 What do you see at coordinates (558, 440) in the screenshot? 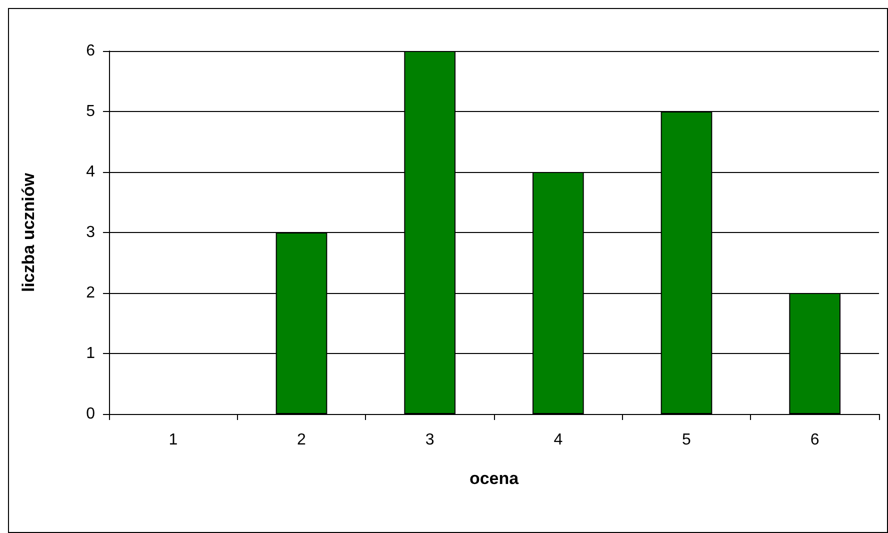
I see `x-tick-label: 4` at bounding box center [558, 440].